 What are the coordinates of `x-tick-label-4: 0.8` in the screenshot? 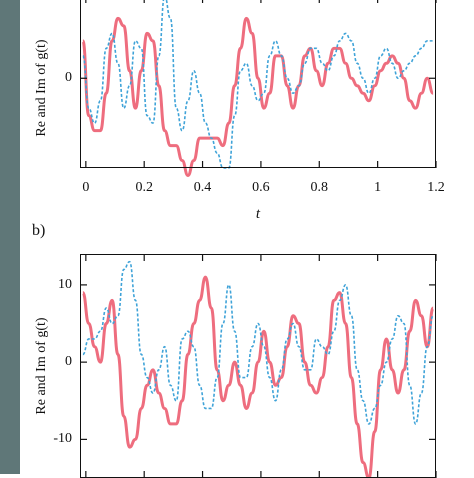 It's located at (319, 187).